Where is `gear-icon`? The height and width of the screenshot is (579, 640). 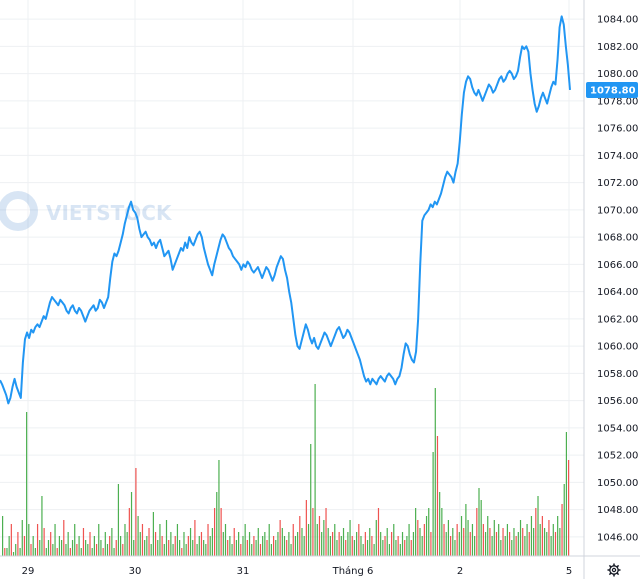 gear-icon is located at coordinates (614, 570).